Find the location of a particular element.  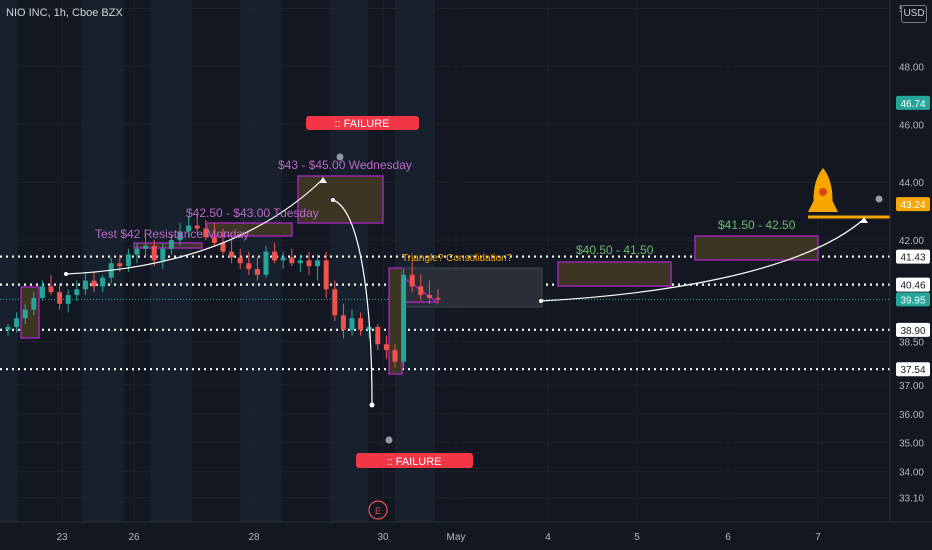

earnings-circle is located at coordinates (378, 510).